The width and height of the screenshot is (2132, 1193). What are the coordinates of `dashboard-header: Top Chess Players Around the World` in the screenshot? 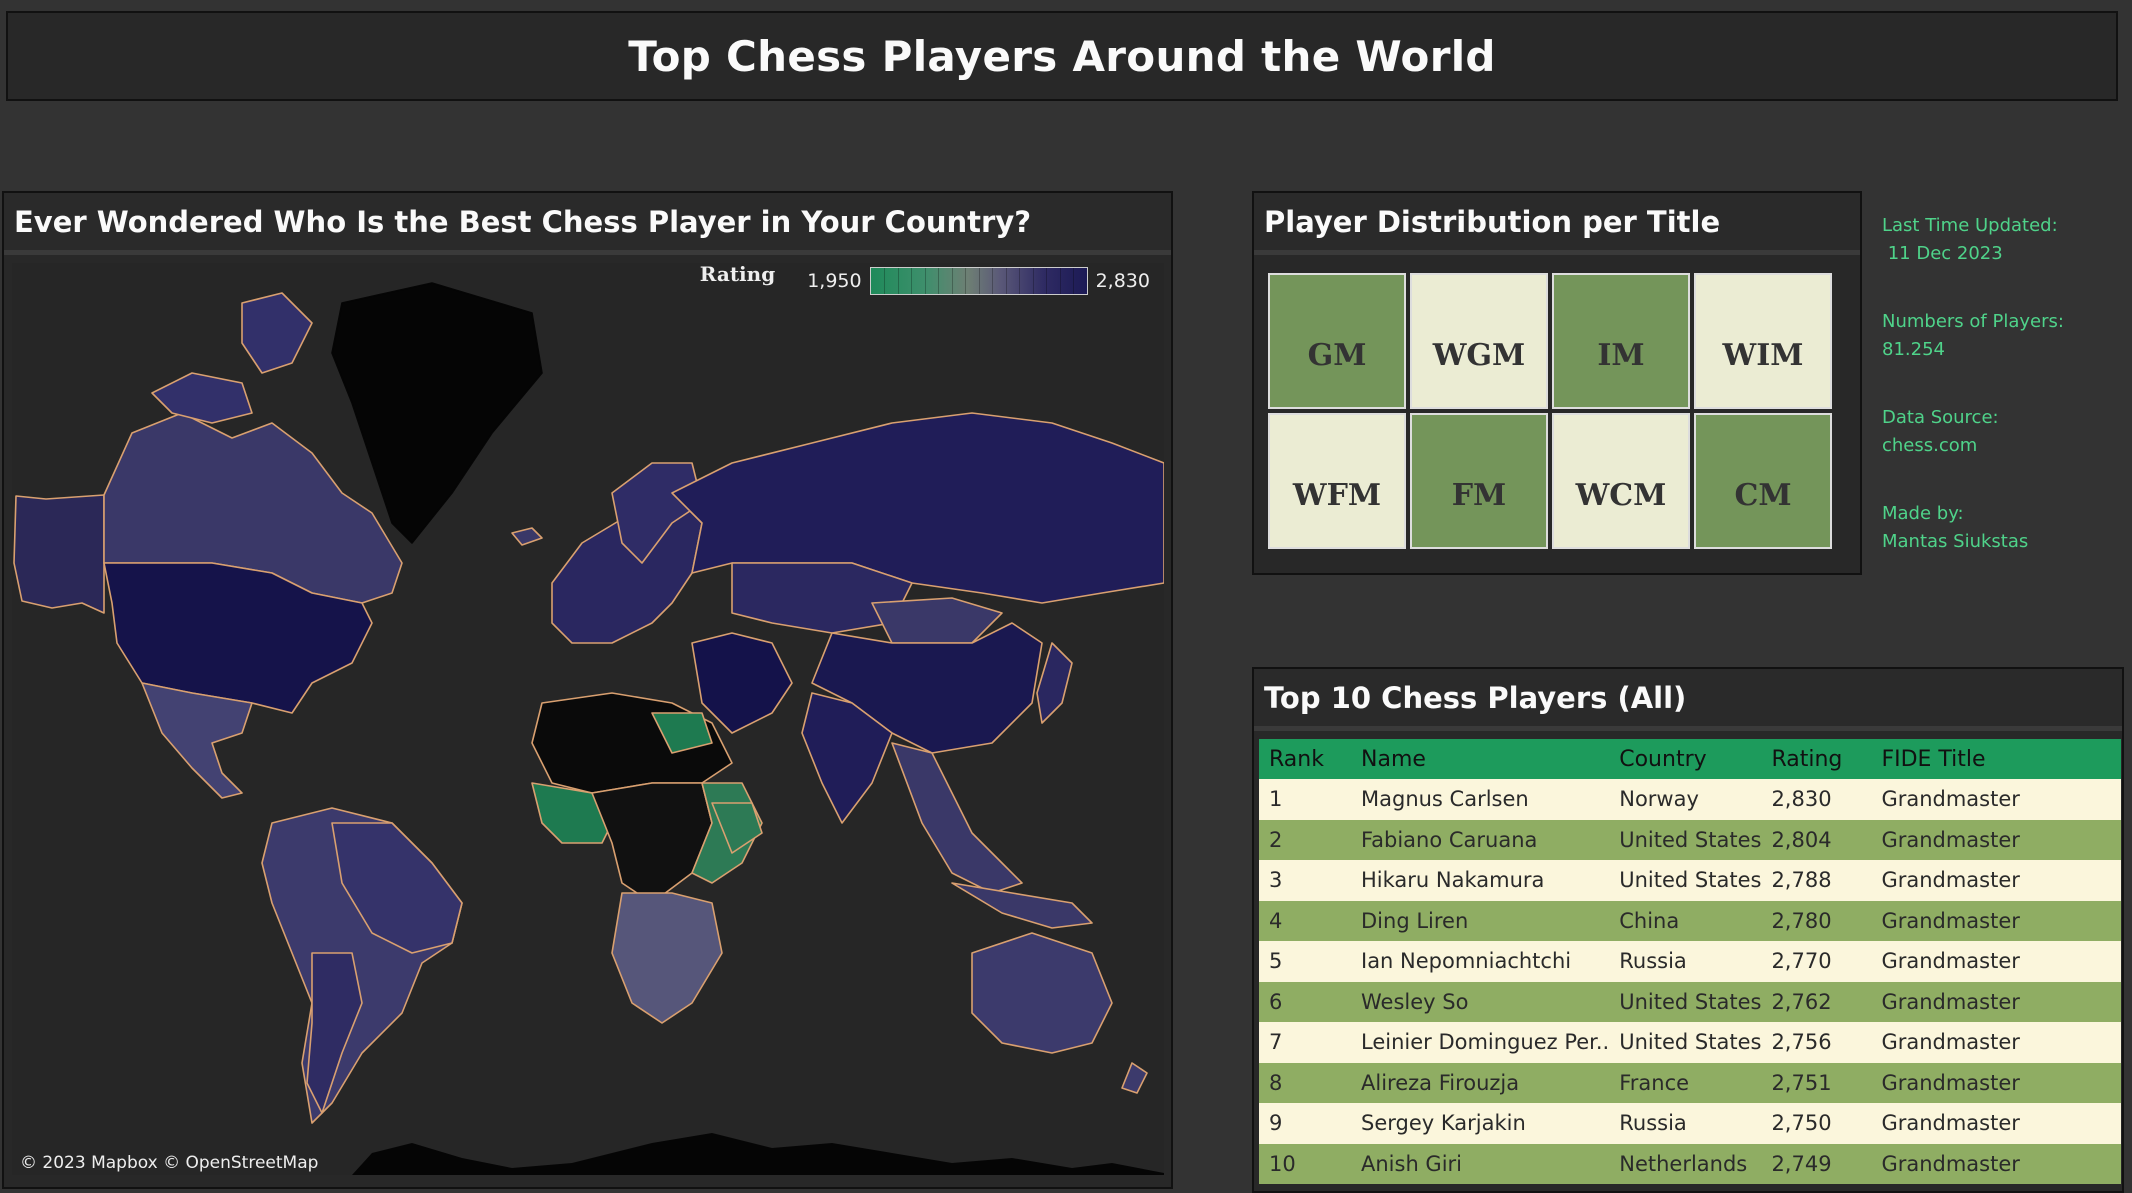 It's located at (1062, 56).